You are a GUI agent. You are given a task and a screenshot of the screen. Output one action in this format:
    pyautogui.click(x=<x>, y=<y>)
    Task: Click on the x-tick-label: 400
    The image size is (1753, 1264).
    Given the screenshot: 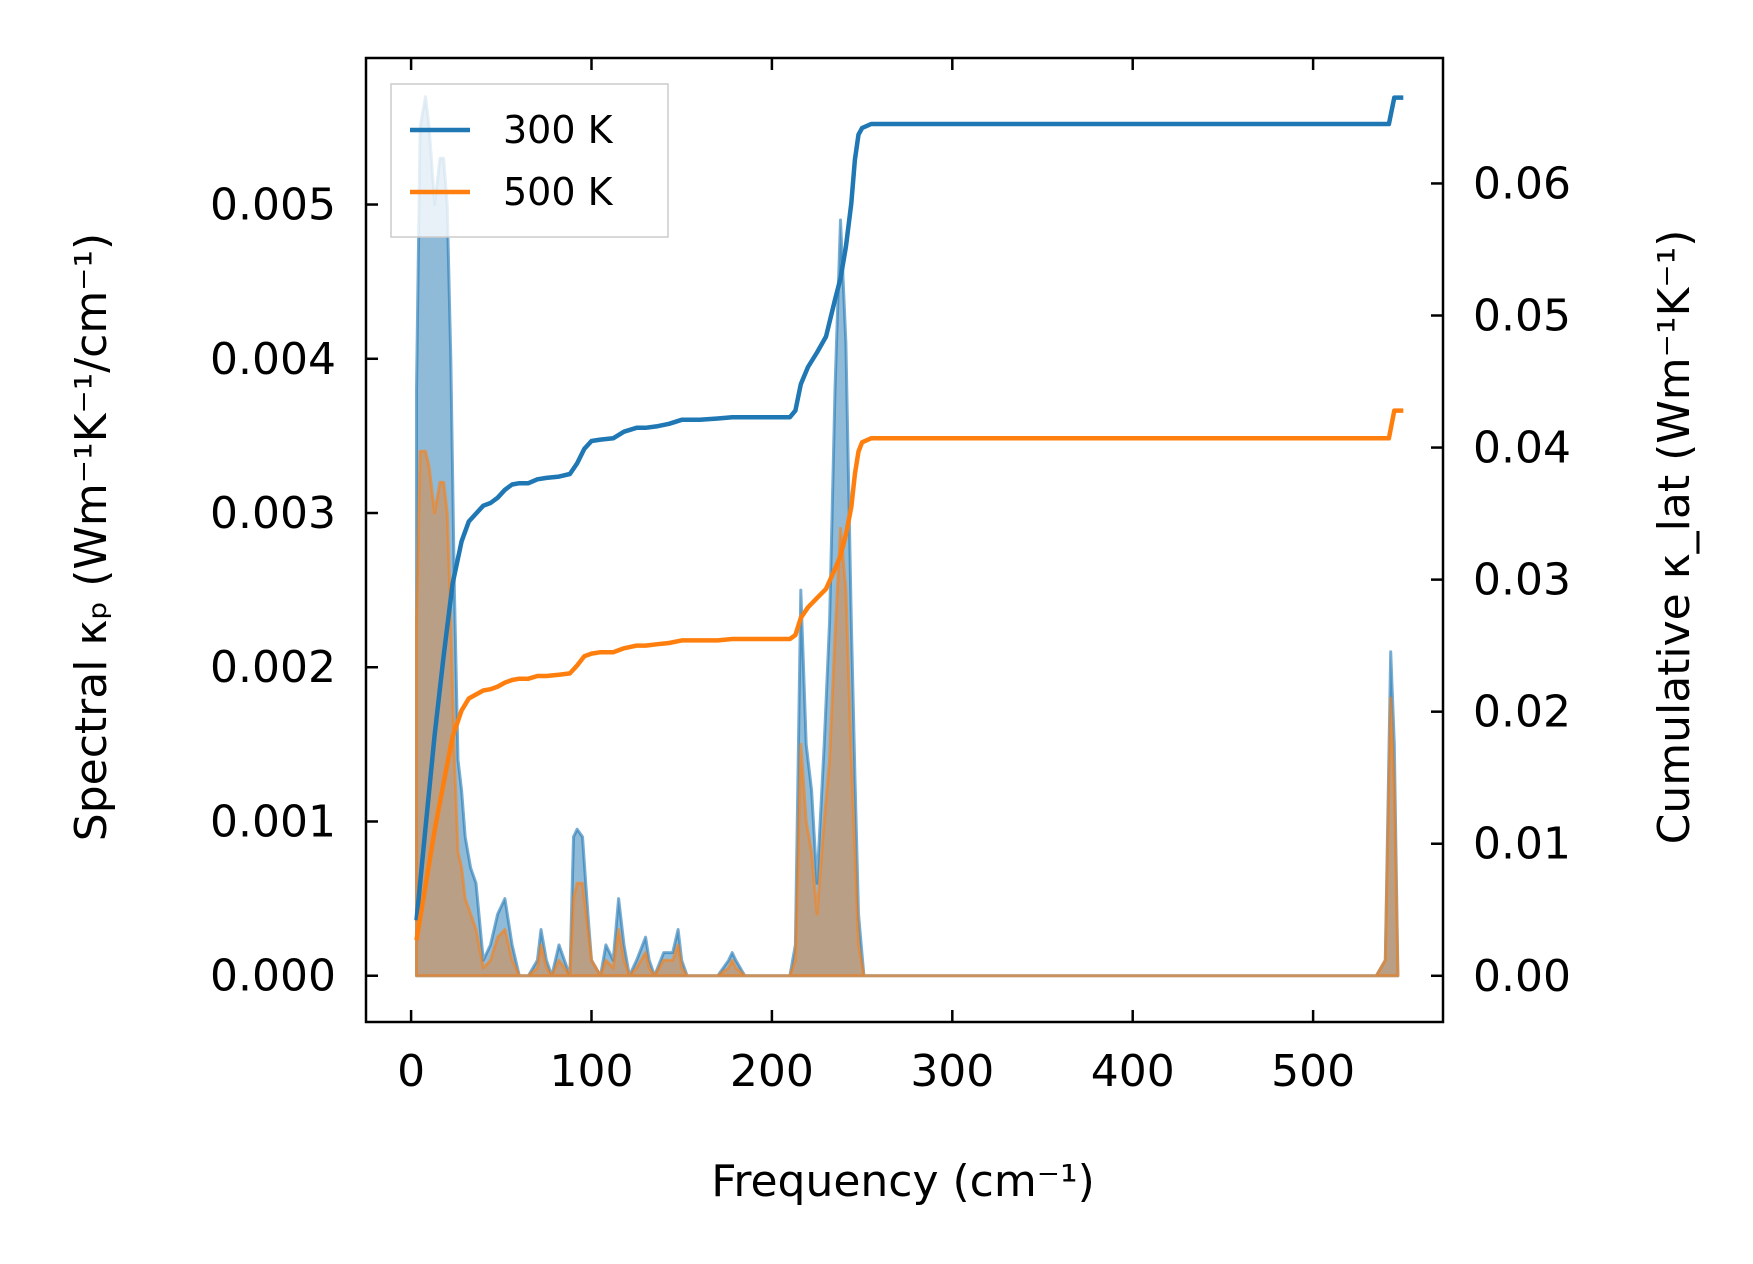 What is the action you would take?
    pyautogui.click(x=1133, y=1071)
    